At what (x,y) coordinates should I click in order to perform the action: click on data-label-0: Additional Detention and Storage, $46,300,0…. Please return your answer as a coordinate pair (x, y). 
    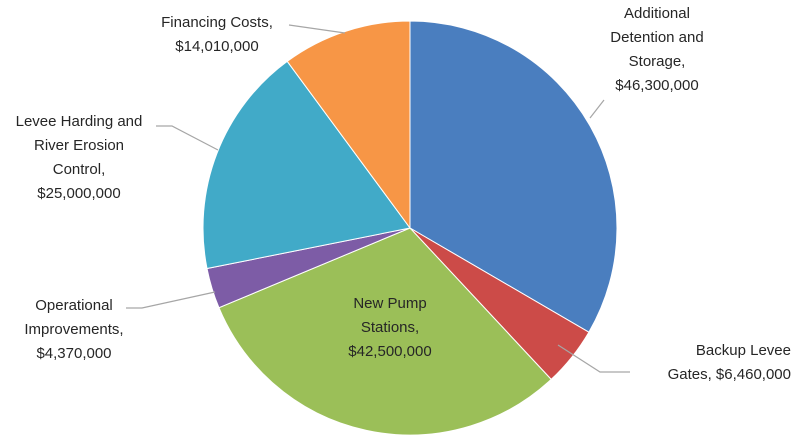
    Looking at the image, I should click on (656, 49).